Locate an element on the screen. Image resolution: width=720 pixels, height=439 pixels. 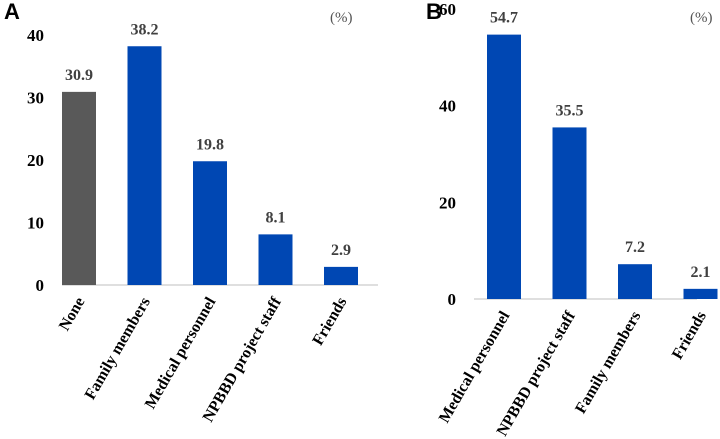
panel-a-y-tick-label: 0 is located at coordinates (40, 285).